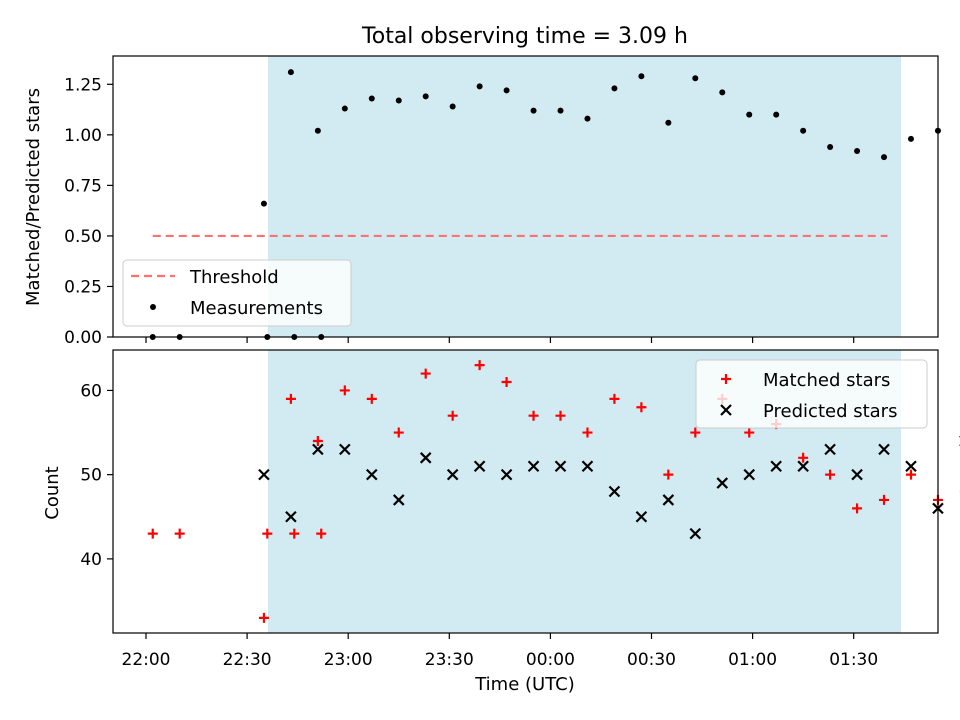  What do you see at coordinates (83, 287) in the screenshot?
I see `upper-y-tick-label: 0.25` at bounding box center [83, 287].